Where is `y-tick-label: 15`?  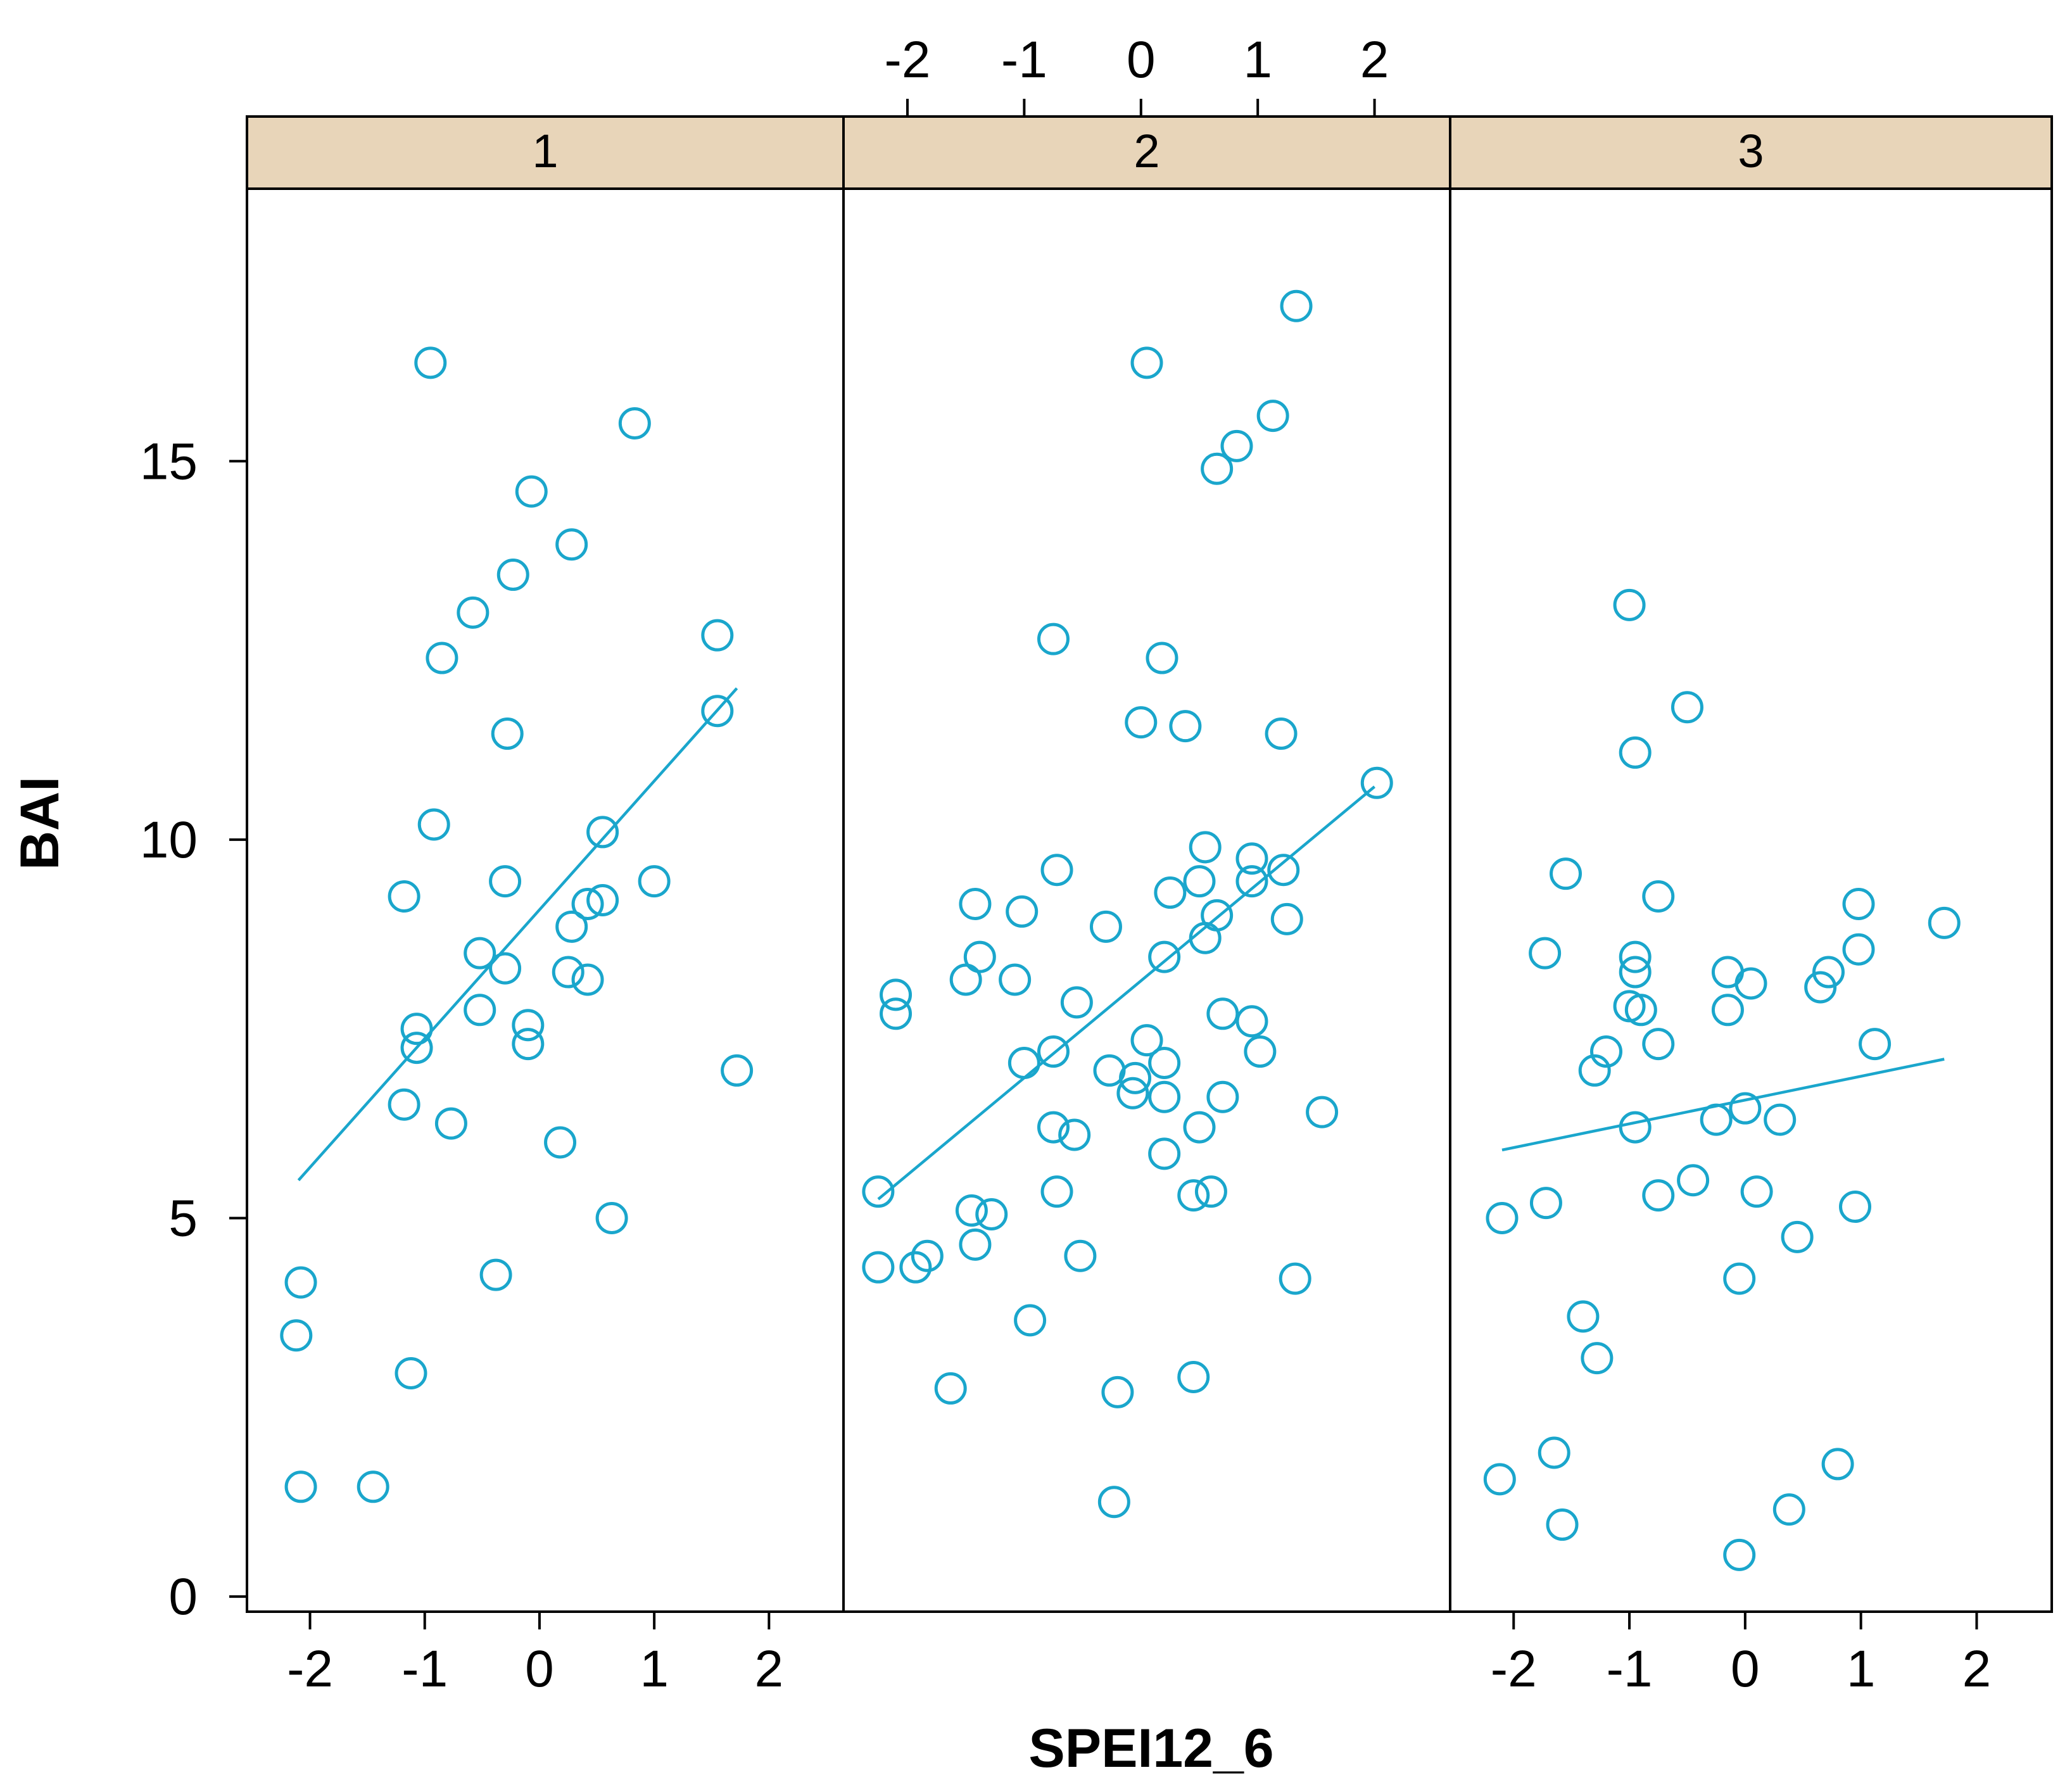 y-tick-label: 15 is located at coordinates (169, 461).